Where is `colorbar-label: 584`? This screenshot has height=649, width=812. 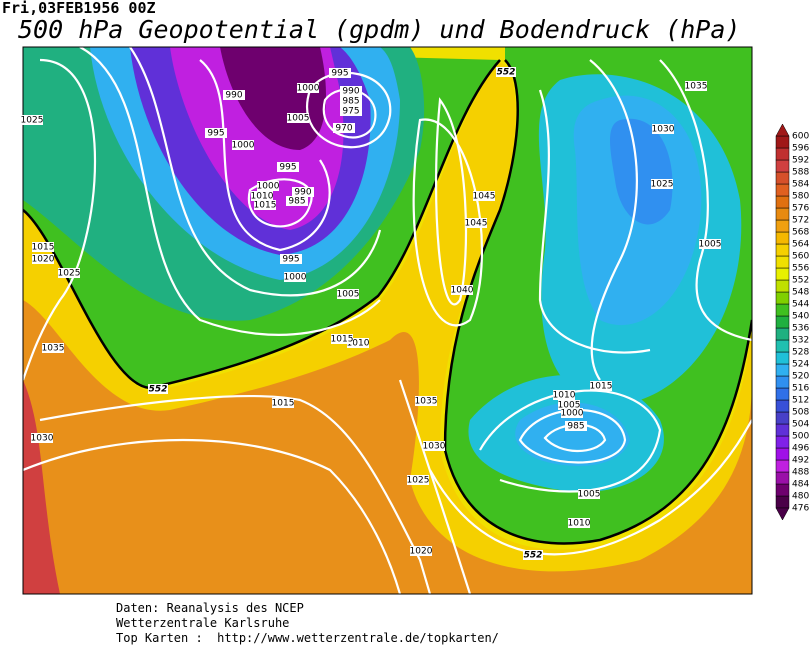
colorbar-label: 584 is located at coordinates (800, 185).